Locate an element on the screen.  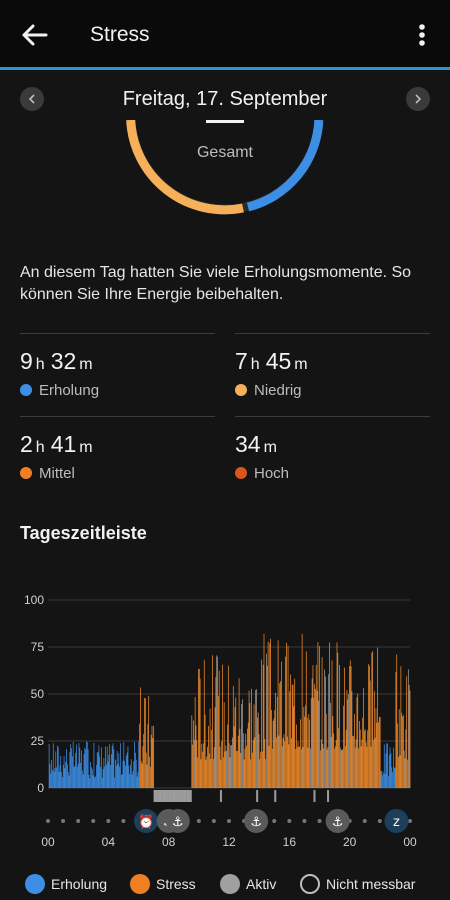
previous-day-button is located at coordinates (32, 99).